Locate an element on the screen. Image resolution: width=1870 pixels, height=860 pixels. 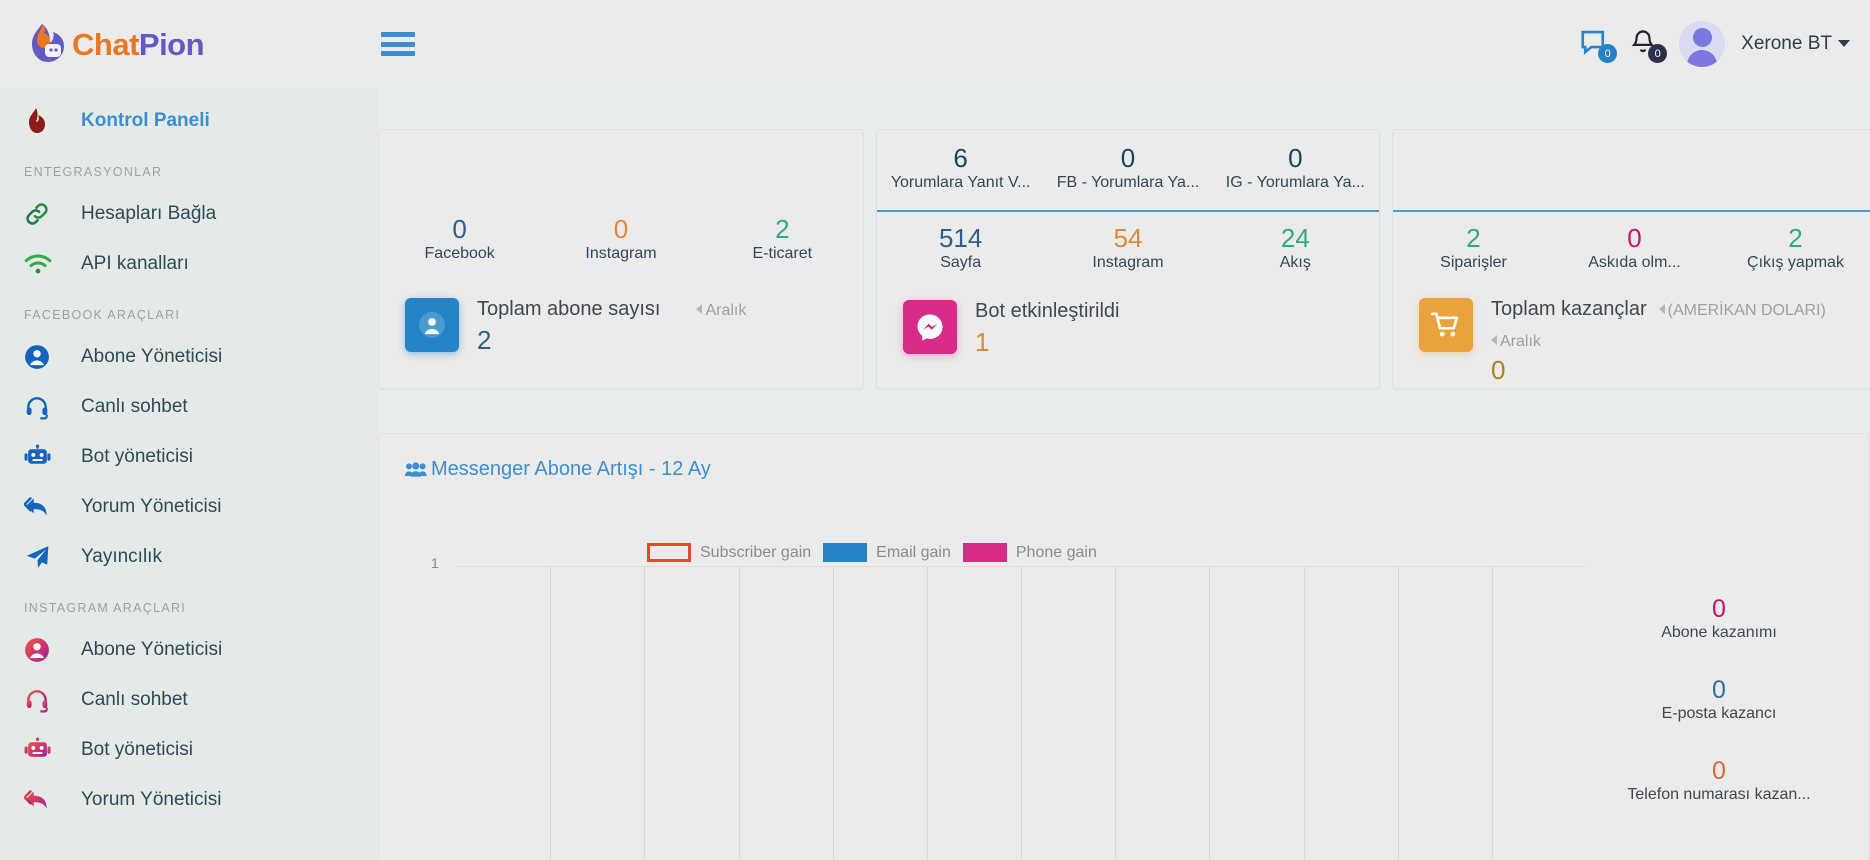
card3-range-selector: Aralık is located at coordinates (1516, 342).